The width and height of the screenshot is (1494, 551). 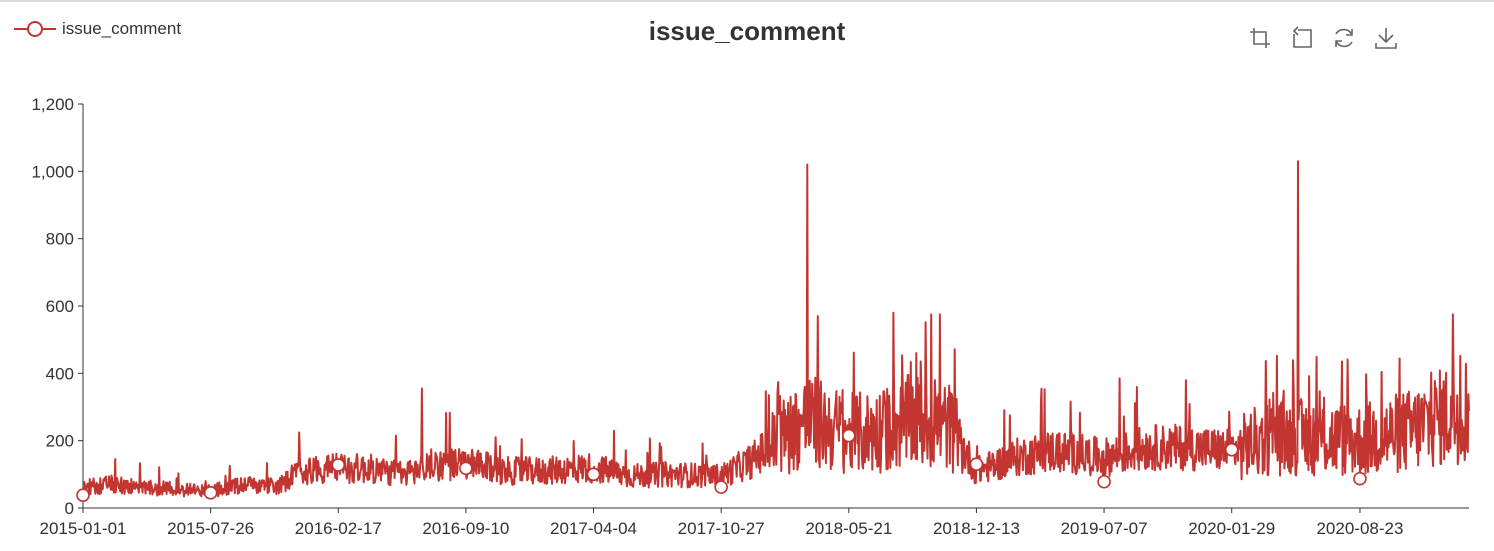 I want to click on chart-title: issue_comment, so click(x=747, y=31).